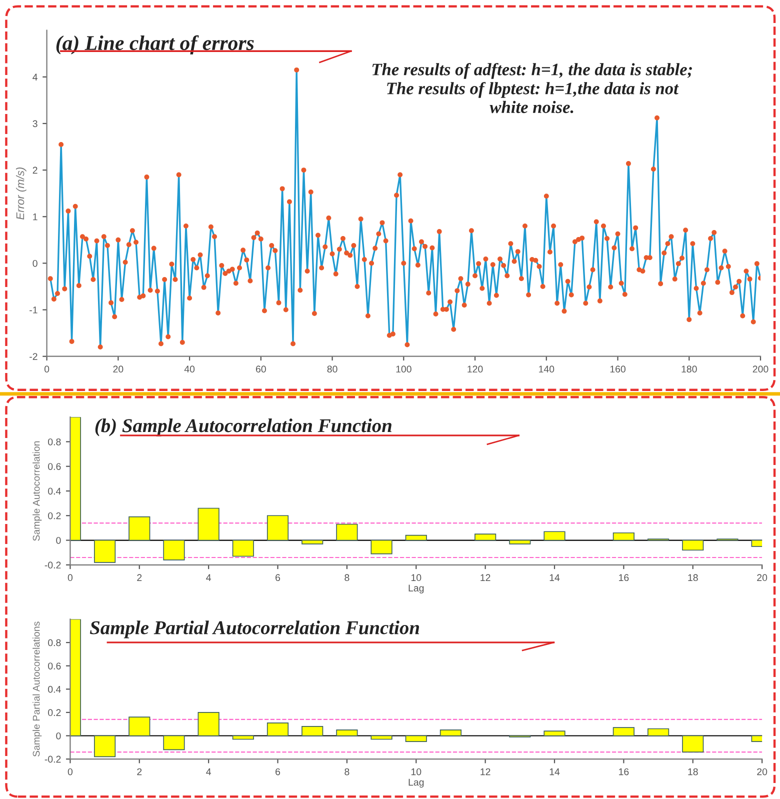  I want to click on y-axis-title: Error (m/s), so click(21, 193).